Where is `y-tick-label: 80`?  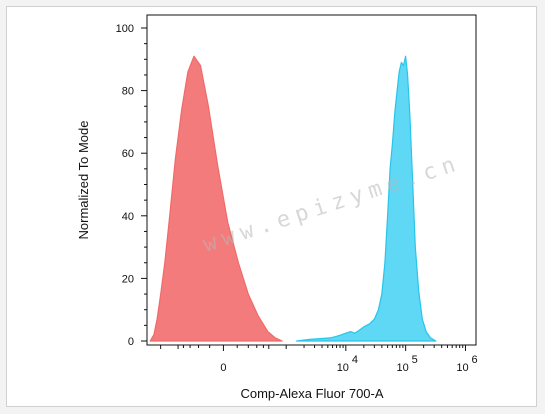 y-tick-label: 80 is located at coordinates (128, 92).